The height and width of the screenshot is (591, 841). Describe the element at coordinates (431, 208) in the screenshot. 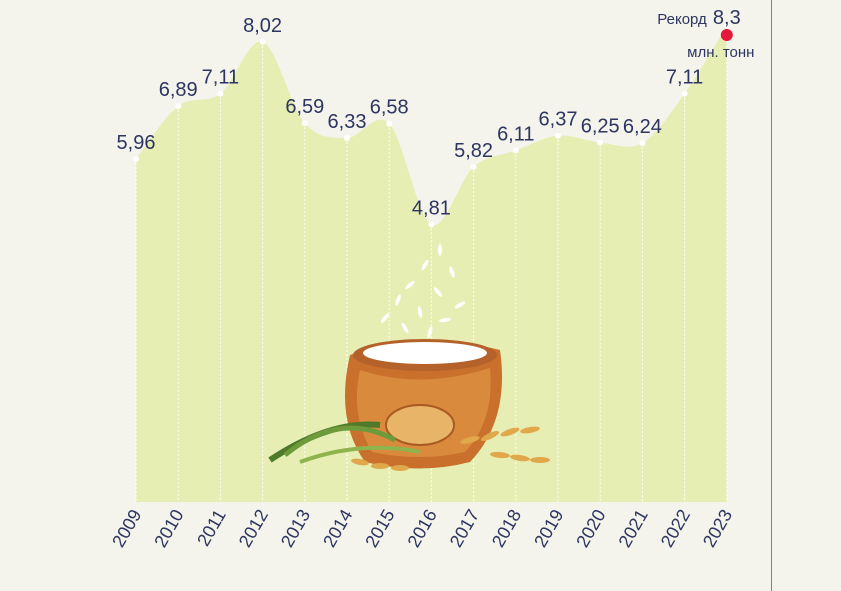

I see `value-label-2016: 4,81` at that location.